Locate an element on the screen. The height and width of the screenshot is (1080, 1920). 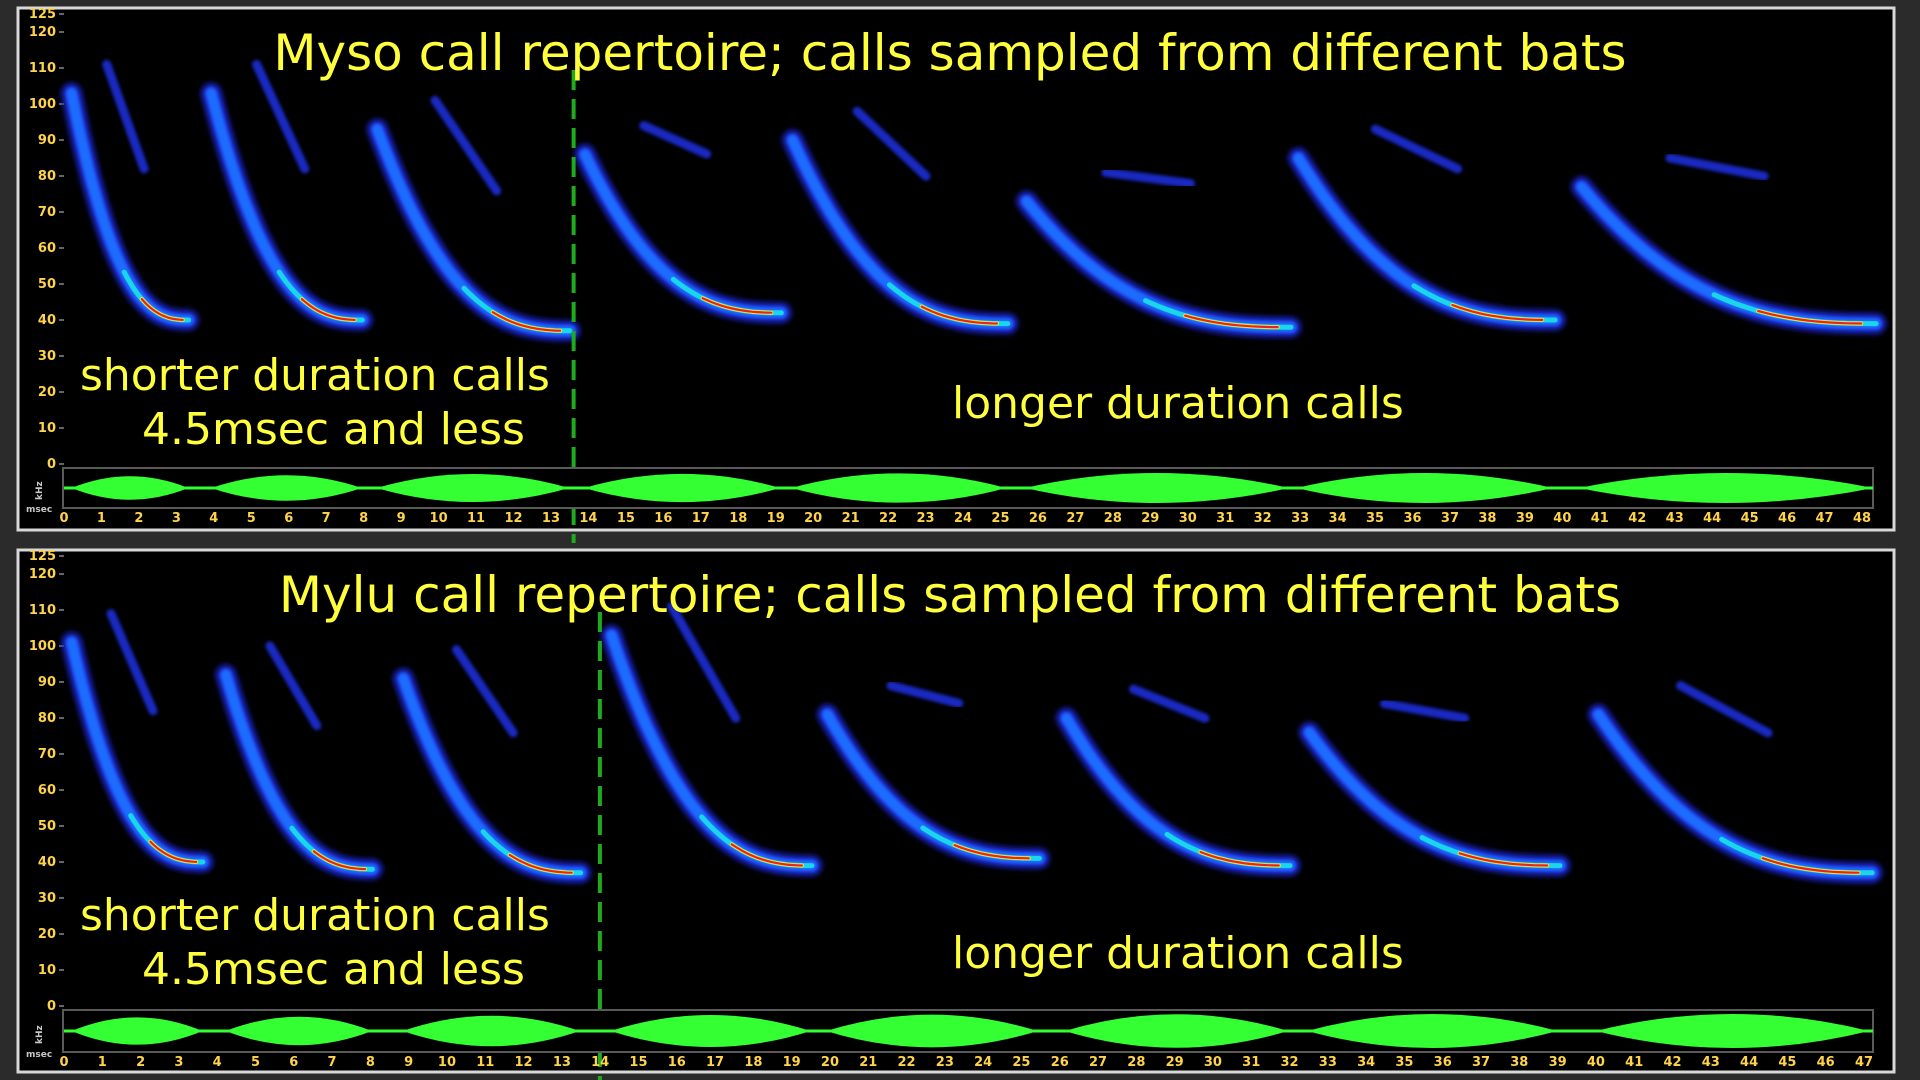
x-tick-label: 46 is located at coordinates (1787, 518).